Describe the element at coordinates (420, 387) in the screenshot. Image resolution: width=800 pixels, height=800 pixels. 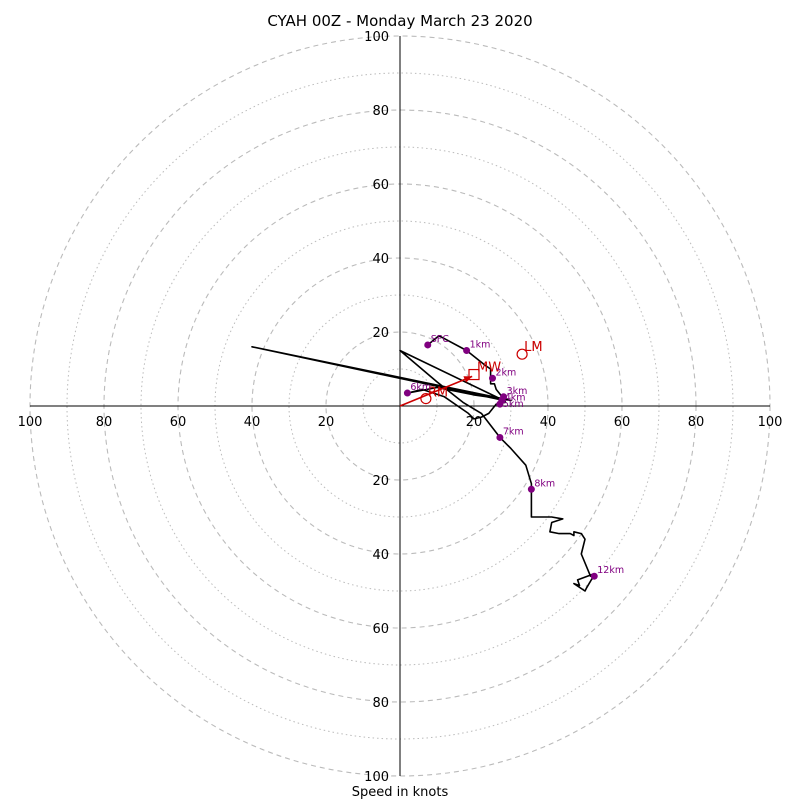
I see `height-marker-label: 6km` at that location.